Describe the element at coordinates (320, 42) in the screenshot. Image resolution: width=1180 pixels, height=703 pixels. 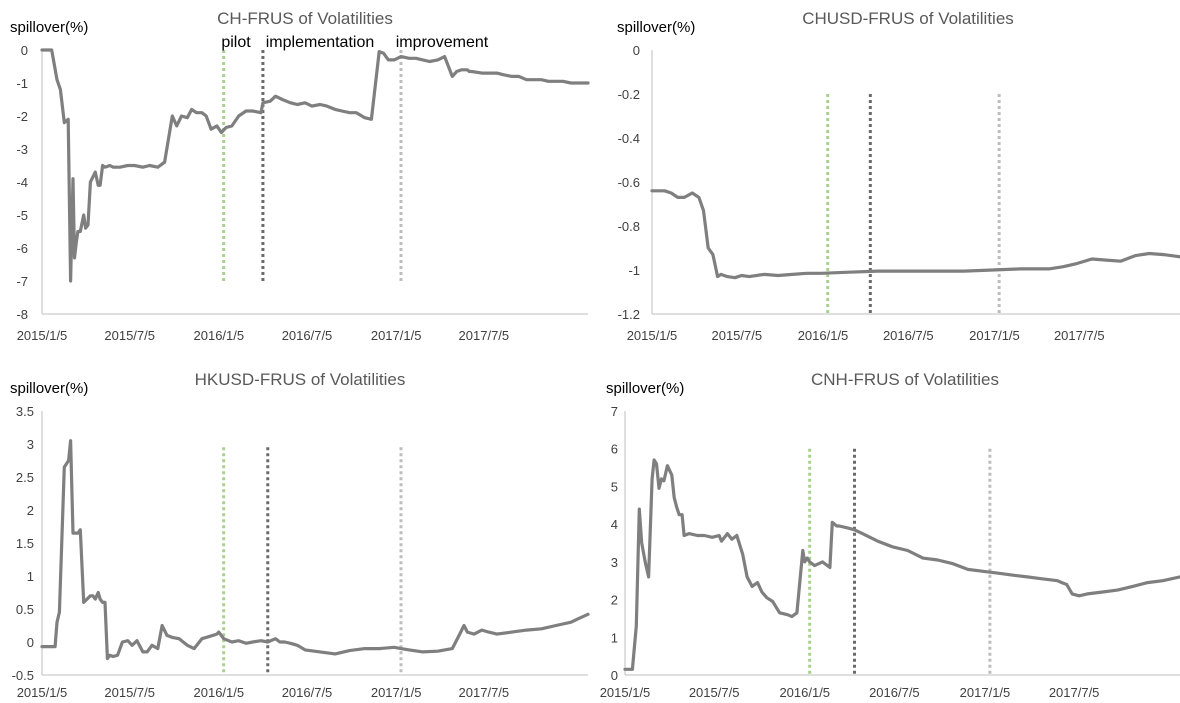
I see `implementation-annotation: implementation` at that location.